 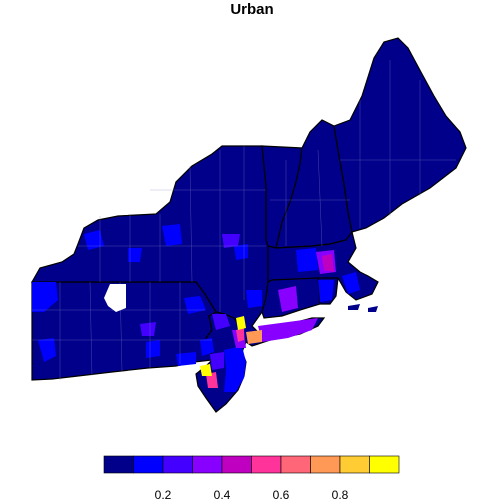 What do you see at coordinates (354, 307) in the screenshot?
I see `island-marthas-vineyard` at bounding box center [354, 307].